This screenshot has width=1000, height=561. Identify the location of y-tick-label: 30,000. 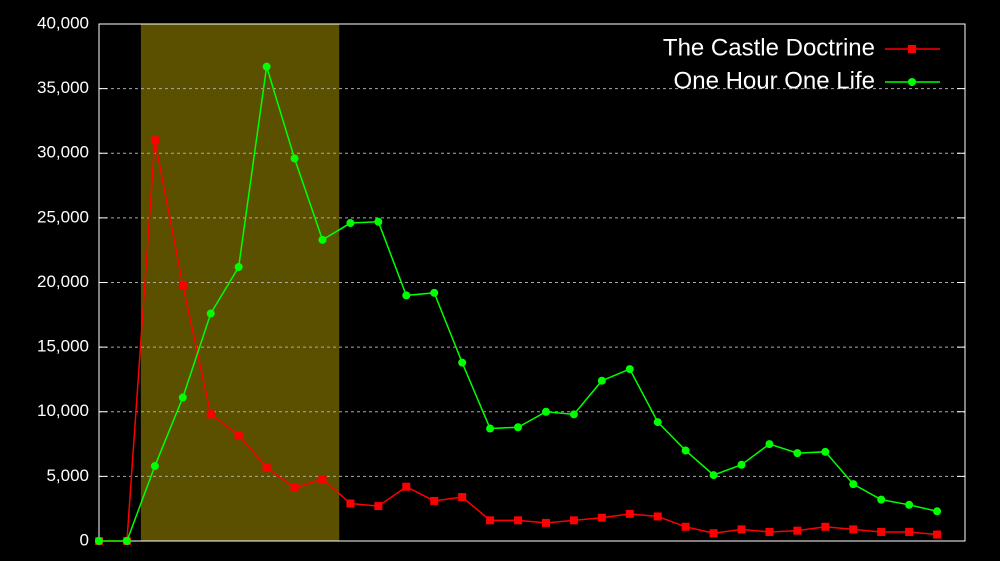
(63, 152).